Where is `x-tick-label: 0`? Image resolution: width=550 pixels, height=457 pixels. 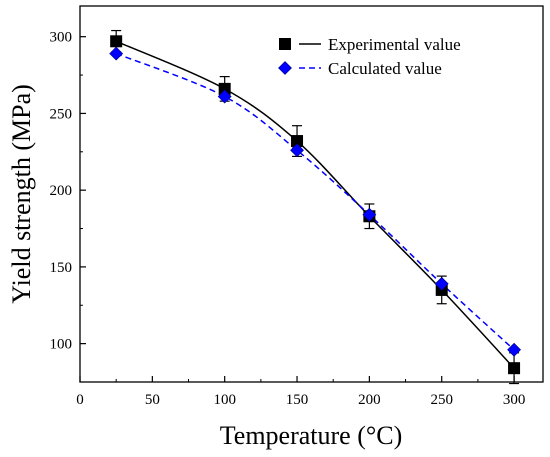
x-tick-label: 0 is located at coordinates (80, 400).